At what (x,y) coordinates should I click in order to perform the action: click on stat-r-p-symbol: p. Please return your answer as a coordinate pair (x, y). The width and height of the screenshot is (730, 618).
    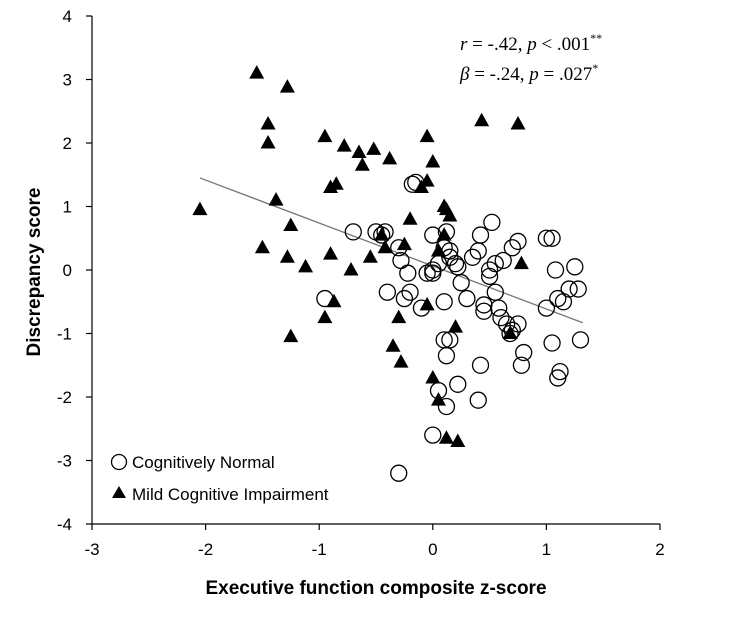
    Looking at the image, I should click on (531, 44).